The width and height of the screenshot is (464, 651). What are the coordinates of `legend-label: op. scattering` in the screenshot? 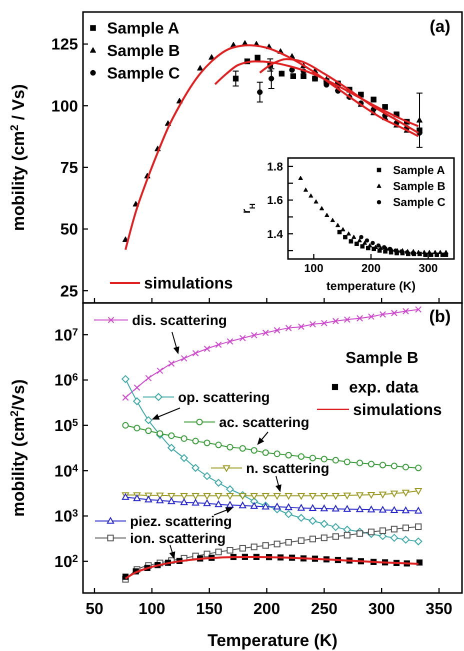 It's located at (224, 397).